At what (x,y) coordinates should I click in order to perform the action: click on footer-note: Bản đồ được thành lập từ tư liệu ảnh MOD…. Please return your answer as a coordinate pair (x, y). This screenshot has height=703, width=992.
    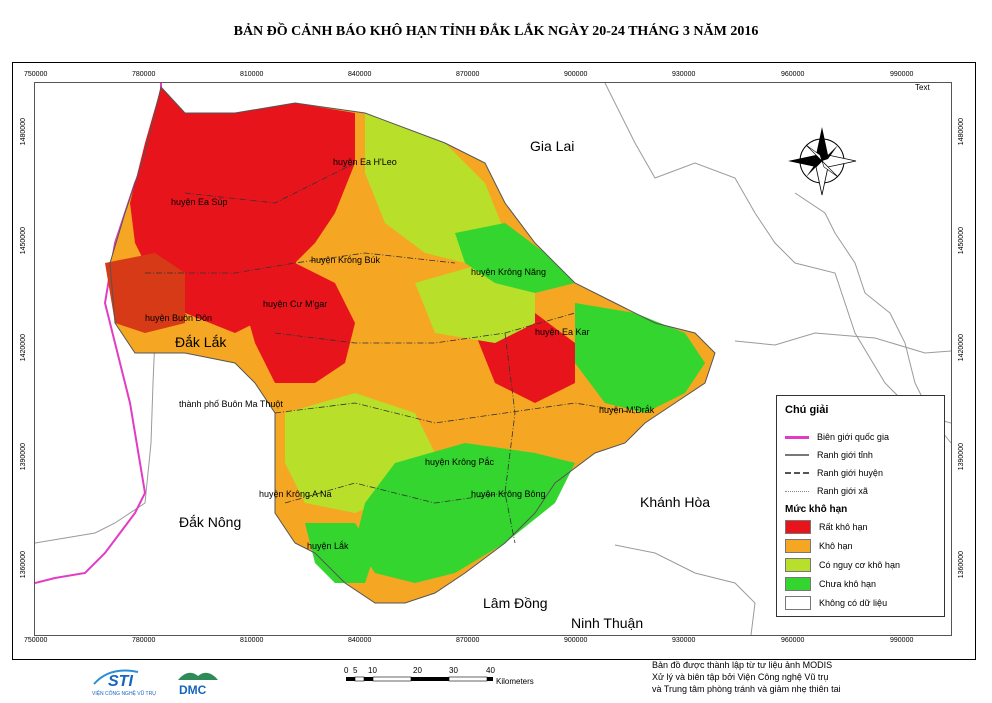
    Looking at the image, I should click on (746, 677).